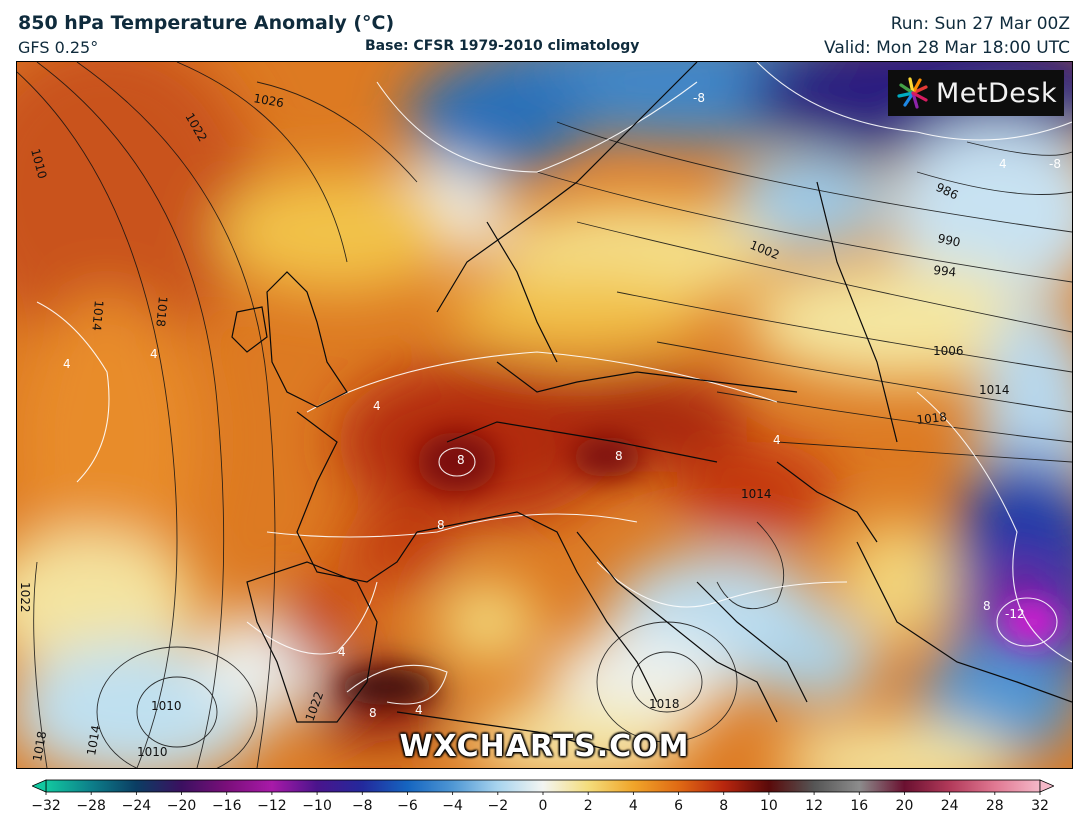 Image resolution: width=1088 pixels, height=833 pixels. What do you see at coordinates (272, 806) in the screenshot?
I see `colorbar-tick-label: −12` at bounding box center [272, 806].